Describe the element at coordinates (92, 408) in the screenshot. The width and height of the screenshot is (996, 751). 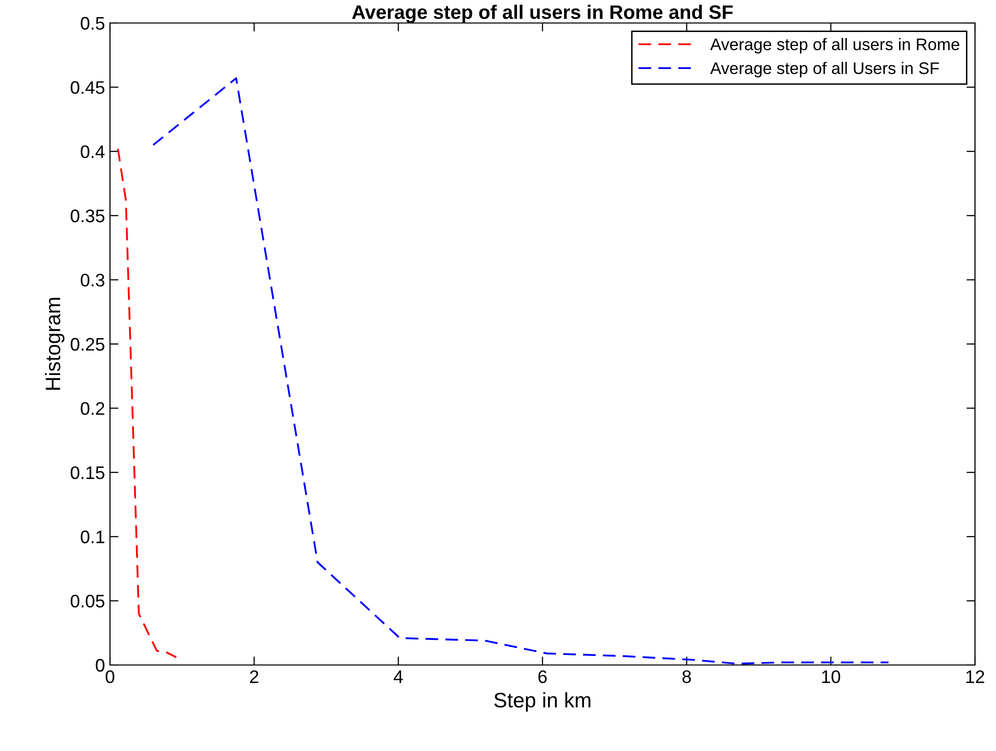
I see `y-tick-label: 0.2` at that location.